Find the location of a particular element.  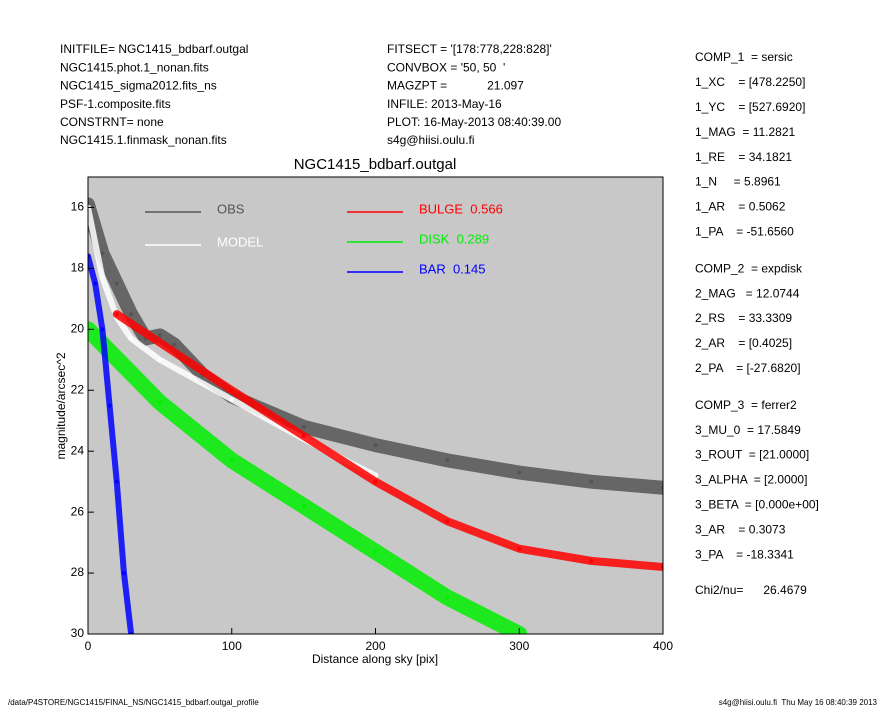

parameter-line: 2_RS = 33.3309 is located at coordinates (743, 318).